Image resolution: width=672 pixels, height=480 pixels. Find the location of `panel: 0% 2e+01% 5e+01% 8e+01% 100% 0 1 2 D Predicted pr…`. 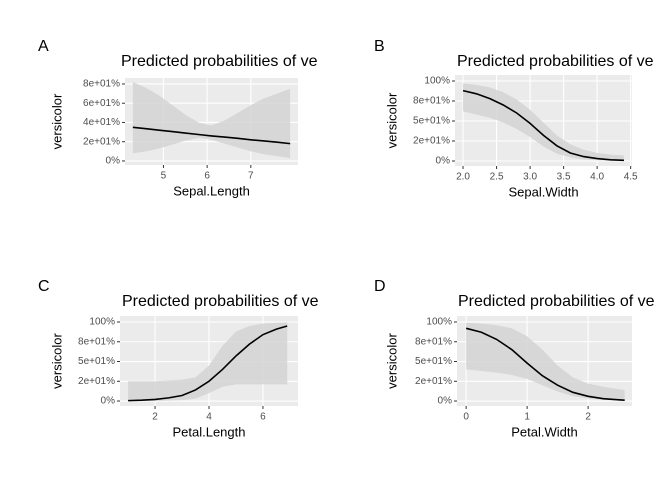

panel: 0% 2e+01% 5e+01% 8e+01% 100% 0 1 2 D Predicted pr… is located at coordinates (514, 358).